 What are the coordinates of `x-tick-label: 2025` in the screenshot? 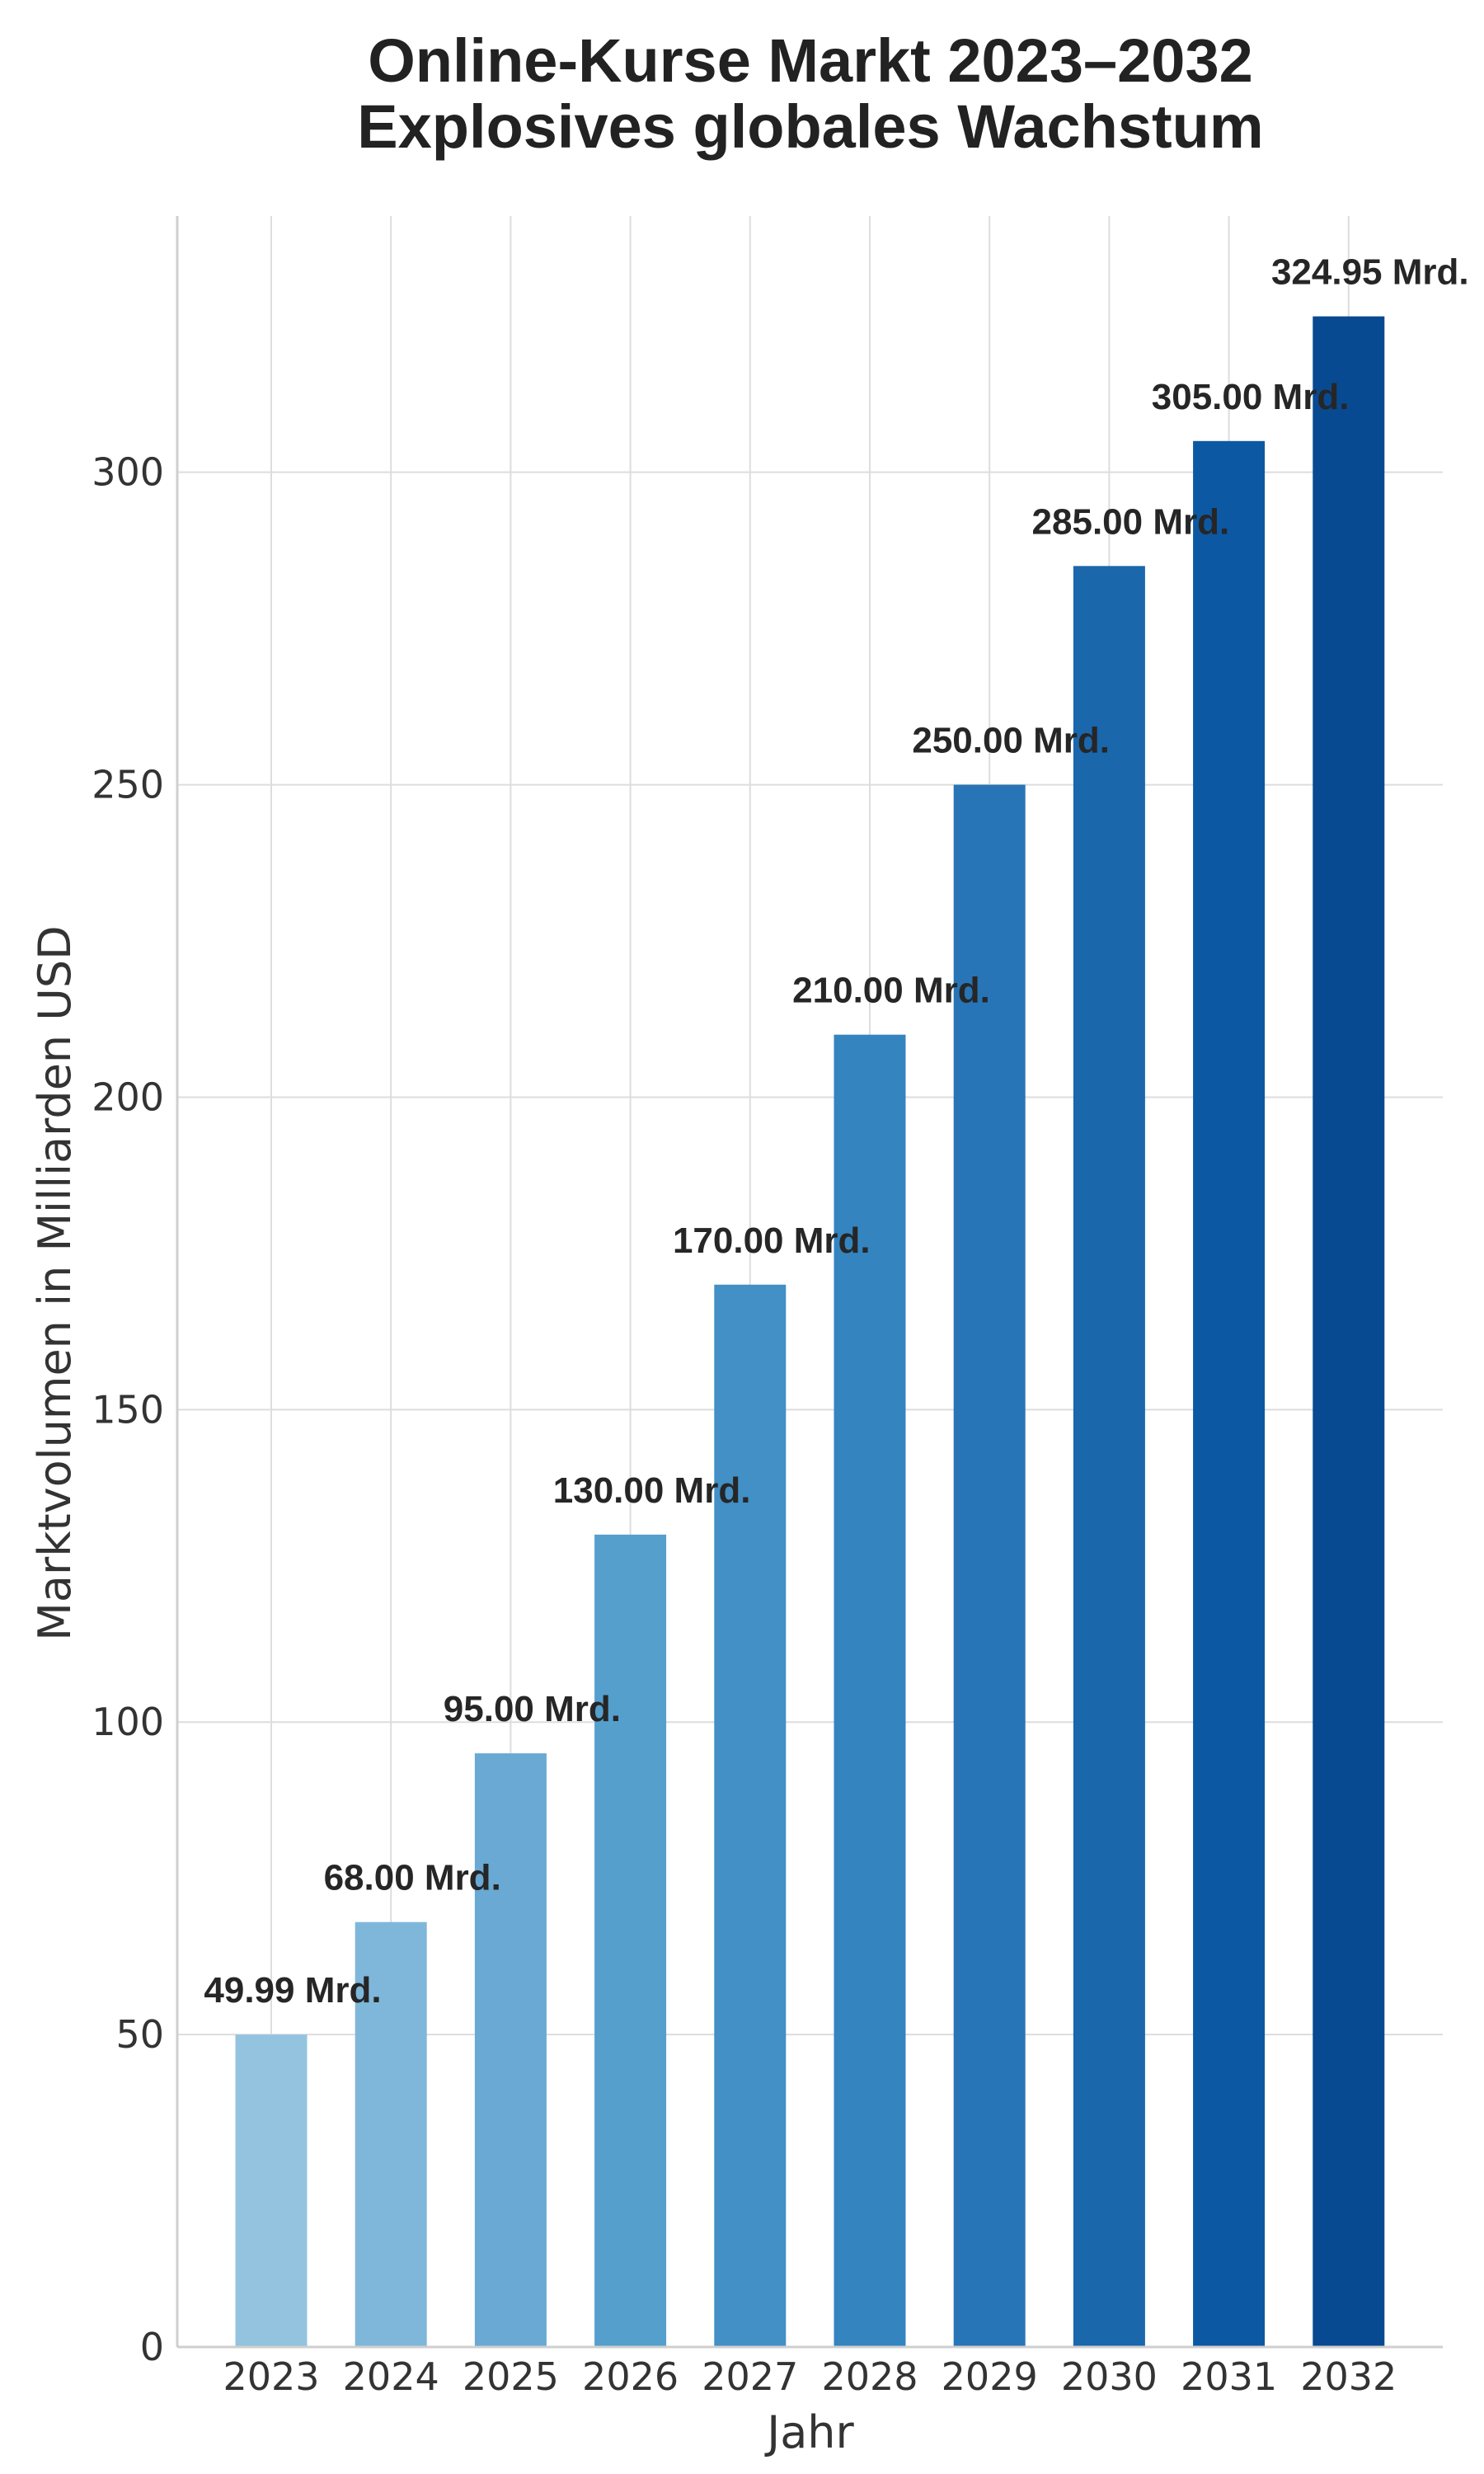 It's located at (511, 2376).